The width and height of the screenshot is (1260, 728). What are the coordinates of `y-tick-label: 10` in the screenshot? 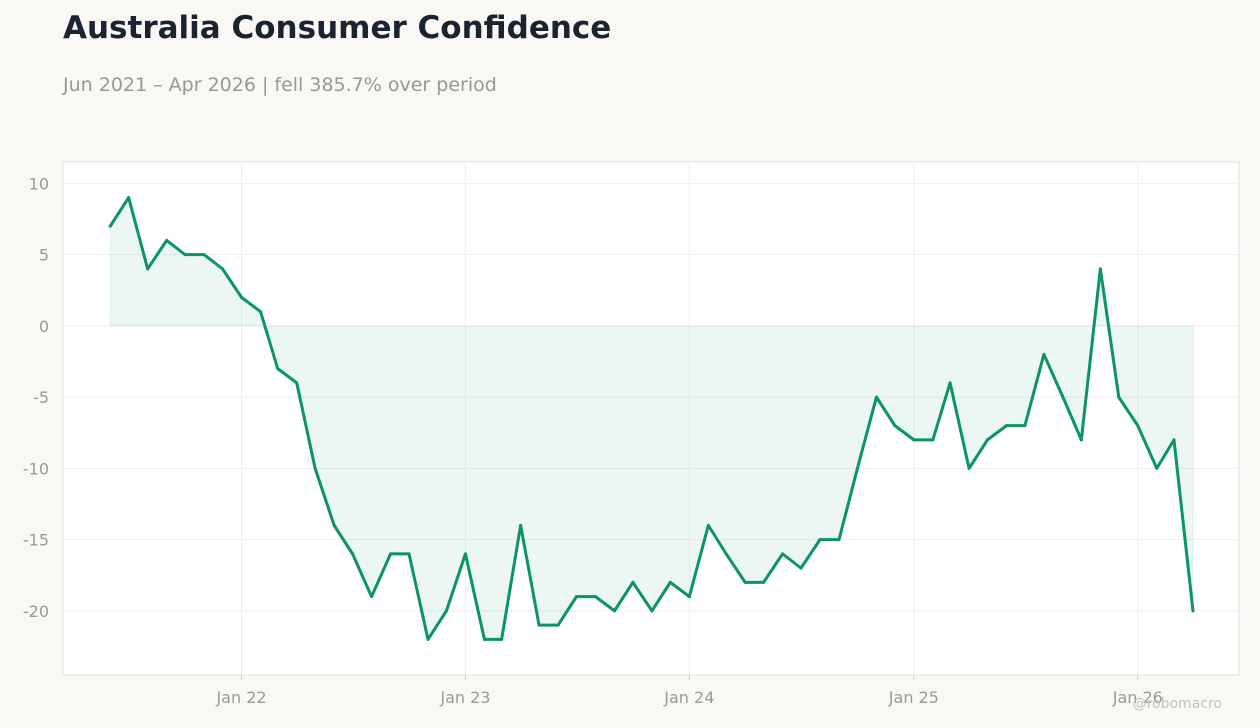 It's located at (39, 183).